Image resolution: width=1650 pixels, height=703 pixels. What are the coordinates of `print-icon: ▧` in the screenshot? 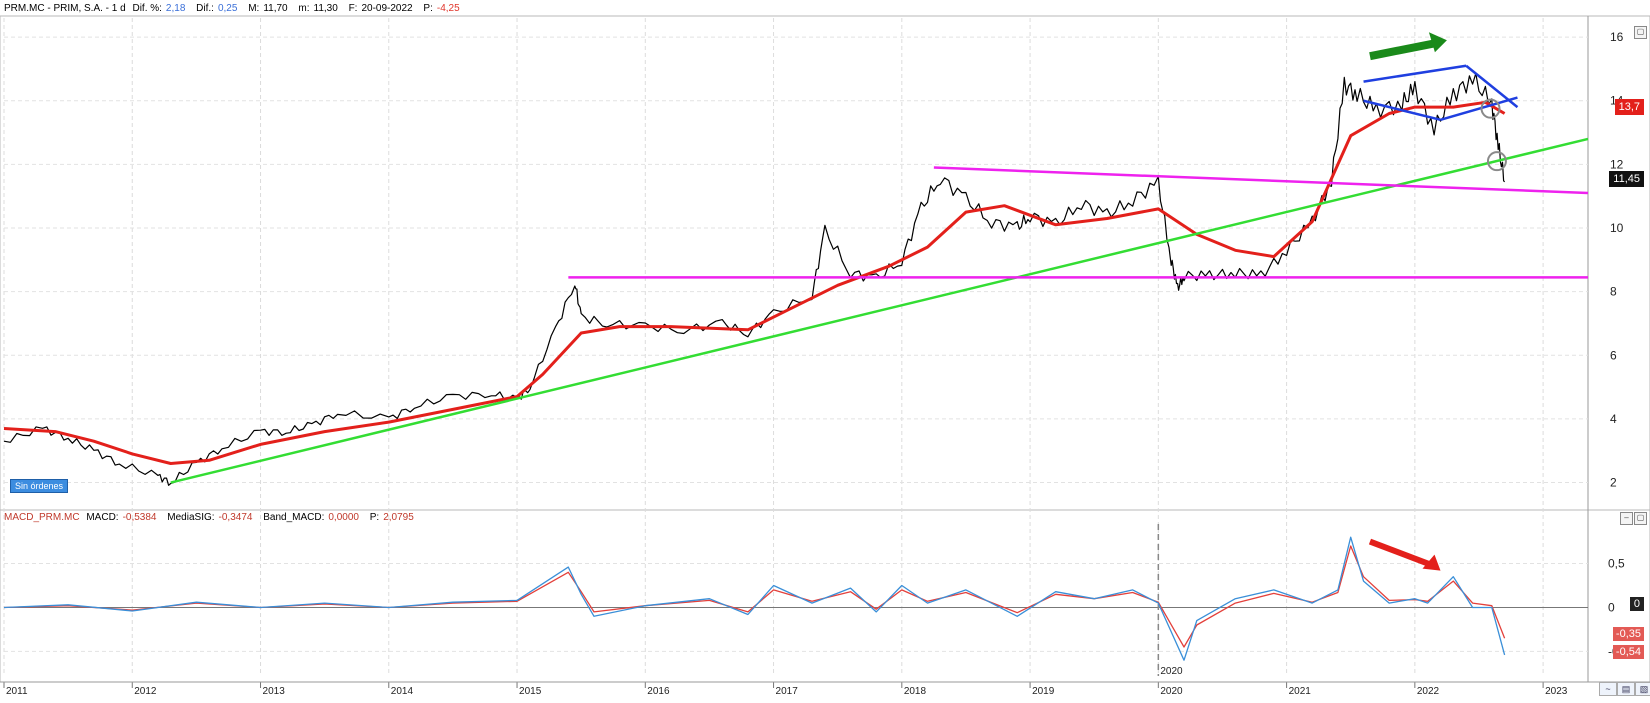 It's located at (1642, 689).